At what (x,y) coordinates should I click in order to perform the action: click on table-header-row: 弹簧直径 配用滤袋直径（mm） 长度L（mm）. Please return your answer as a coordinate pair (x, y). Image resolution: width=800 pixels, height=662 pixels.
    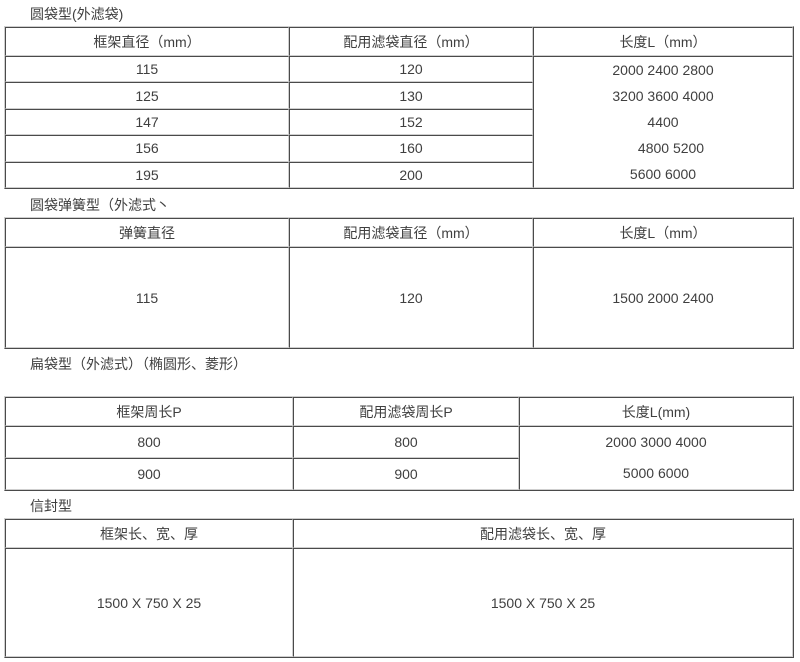
    Looking at the image, I should click on (399, 232).